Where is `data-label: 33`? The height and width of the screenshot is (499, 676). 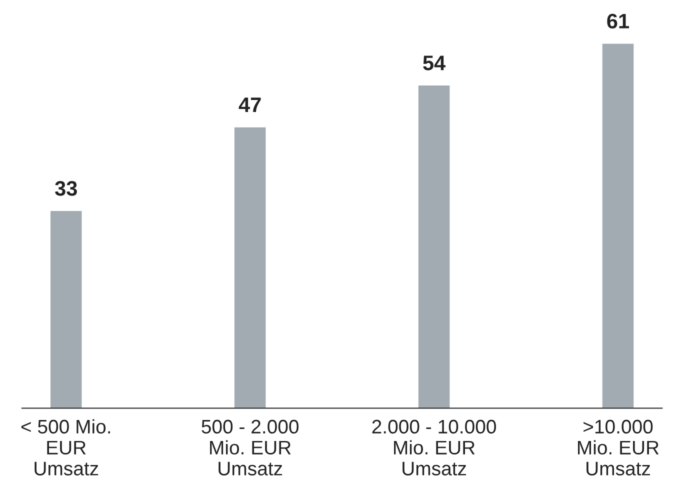 data-label: 33 is located at coordinates (66, 188).